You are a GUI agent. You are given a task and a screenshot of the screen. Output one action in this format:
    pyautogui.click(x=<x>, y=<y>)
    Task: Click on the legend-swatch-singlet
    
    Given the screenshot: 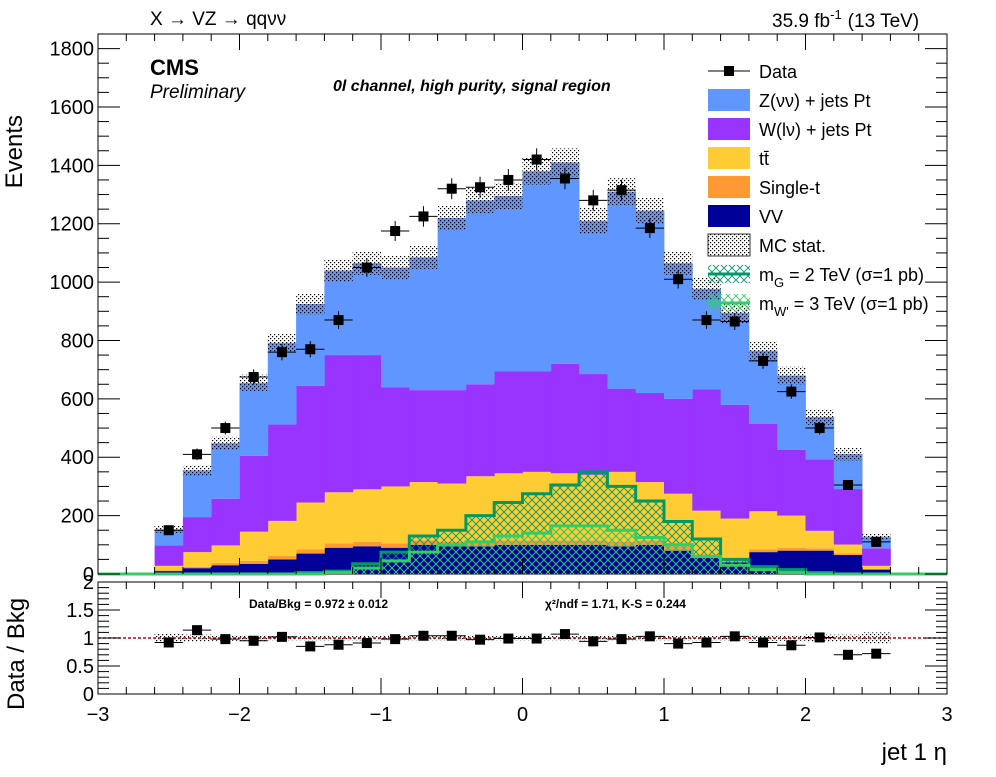 What is the action you would take?
    pyautogui.click(x=729, y=187)
    